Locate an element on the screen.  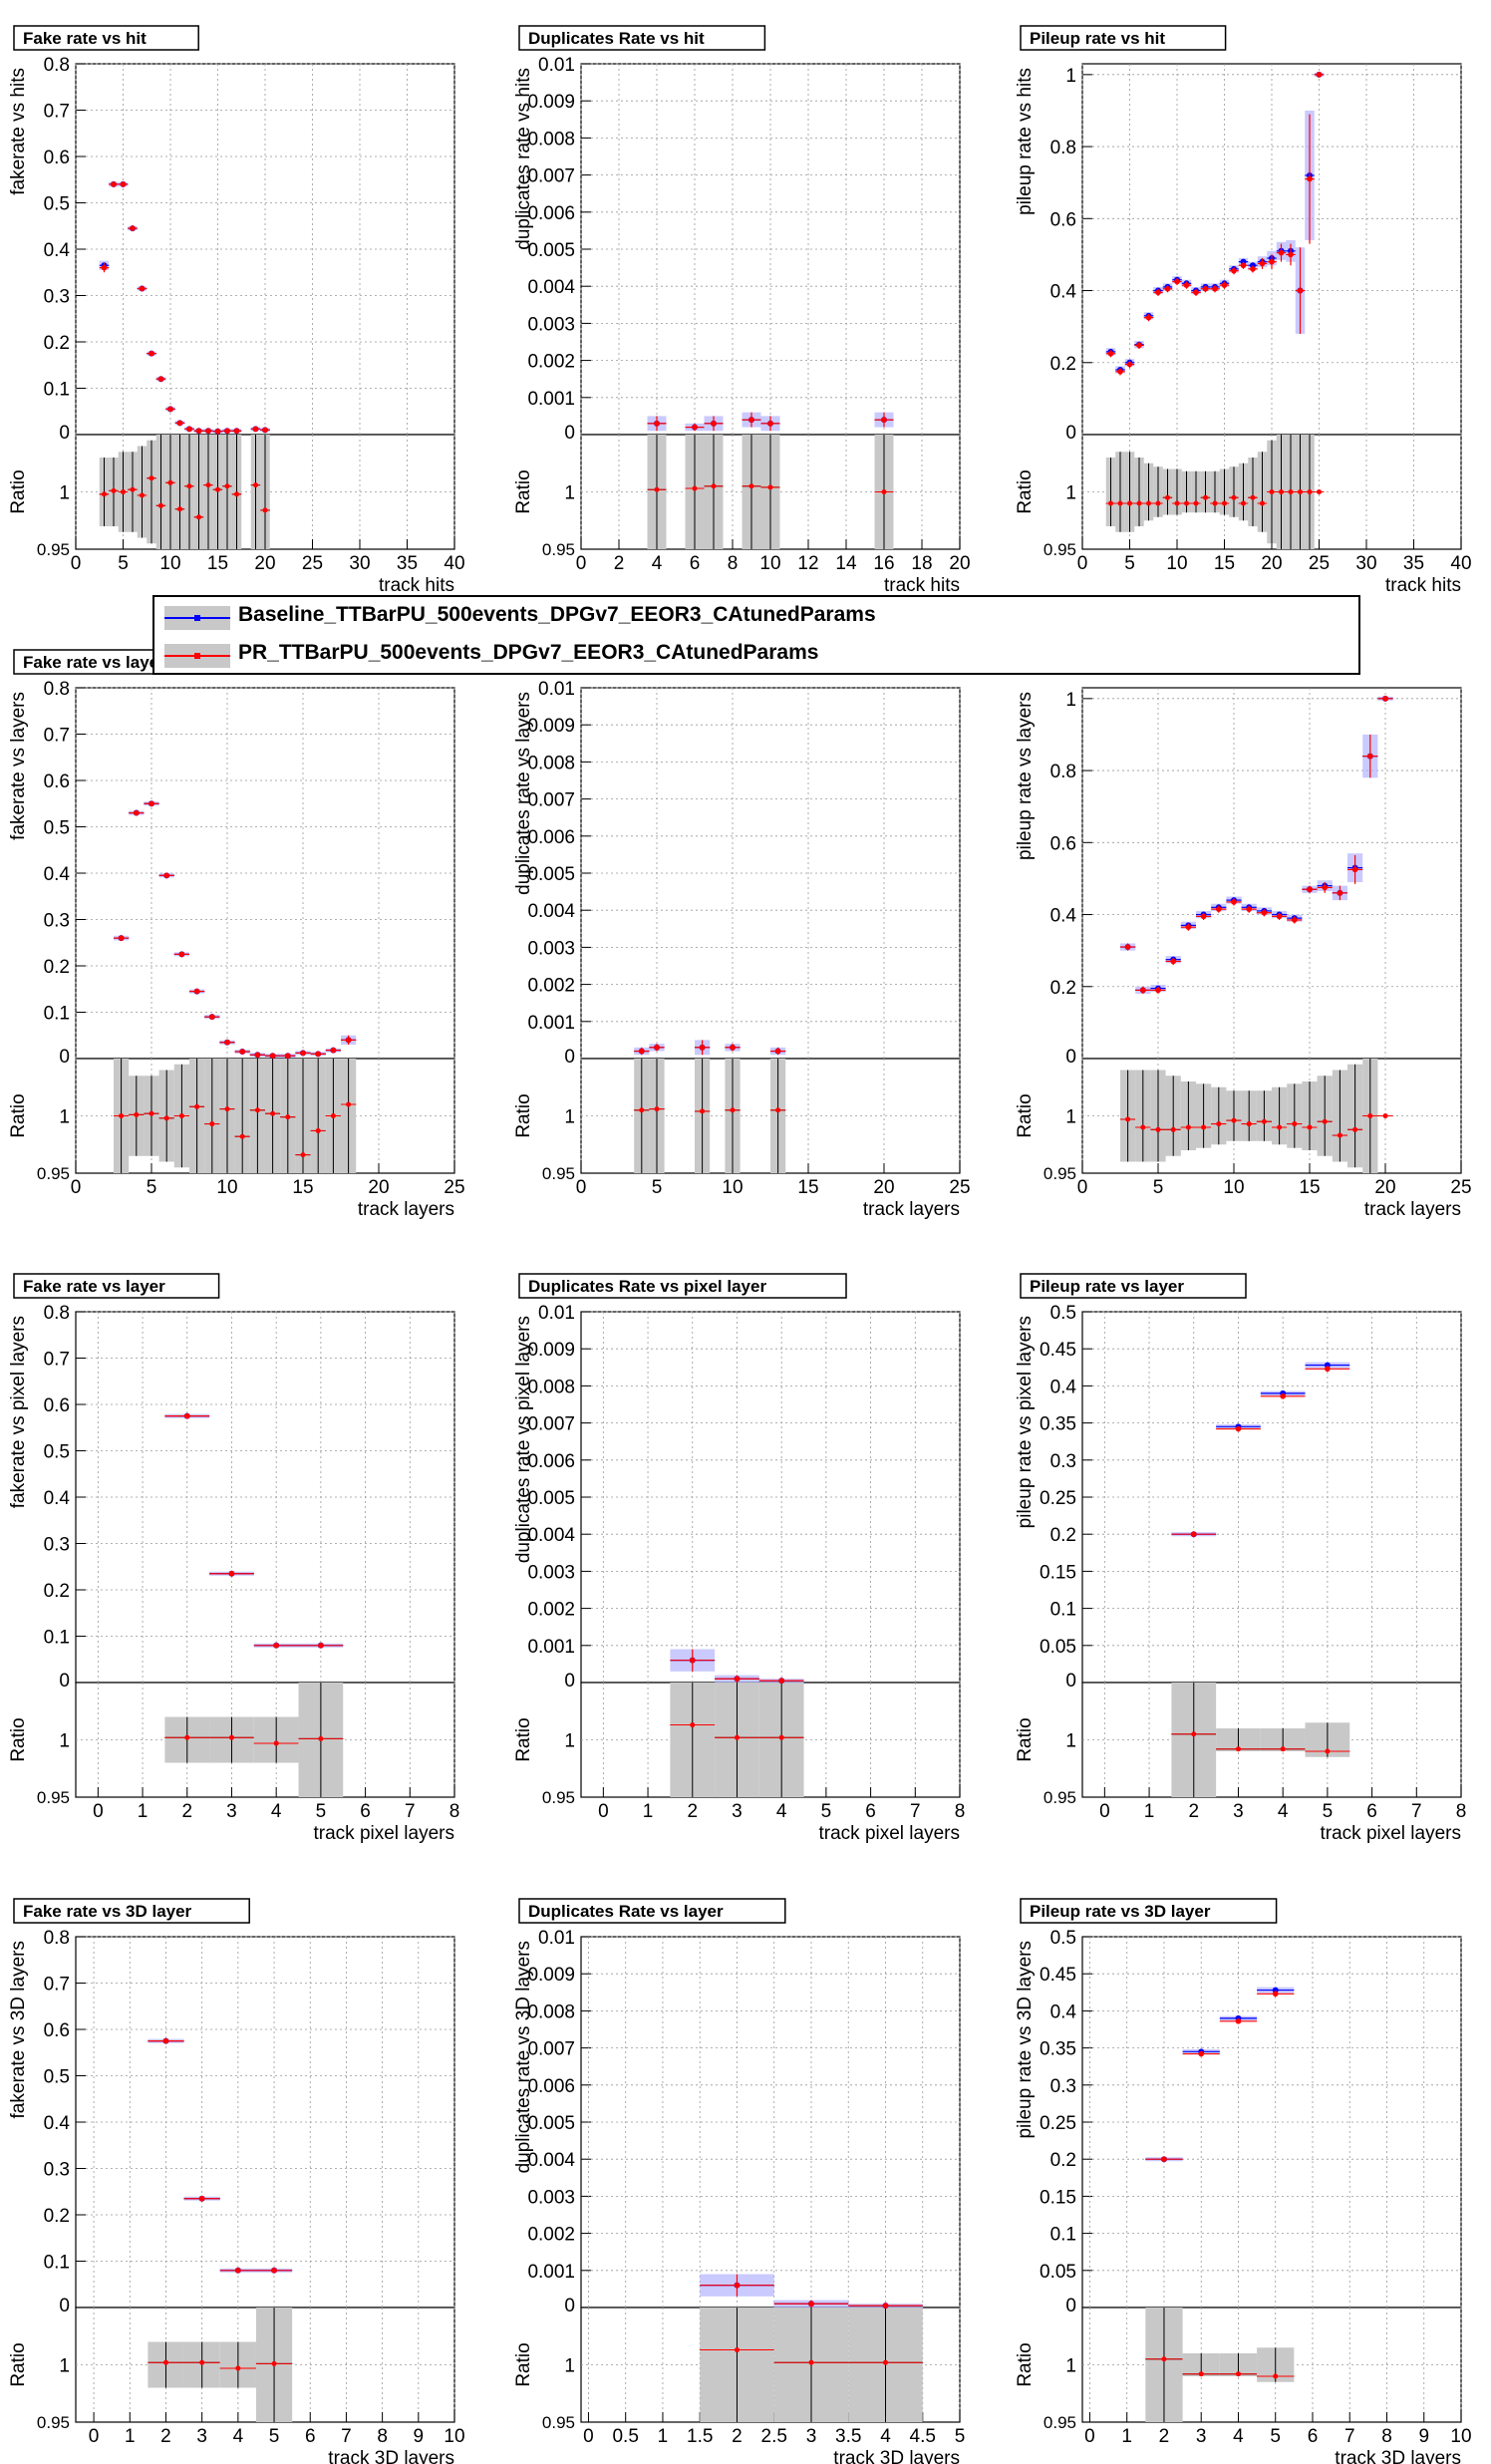
y-axis-label: duplicates rate vs layers is located at coordinates (523, 793).